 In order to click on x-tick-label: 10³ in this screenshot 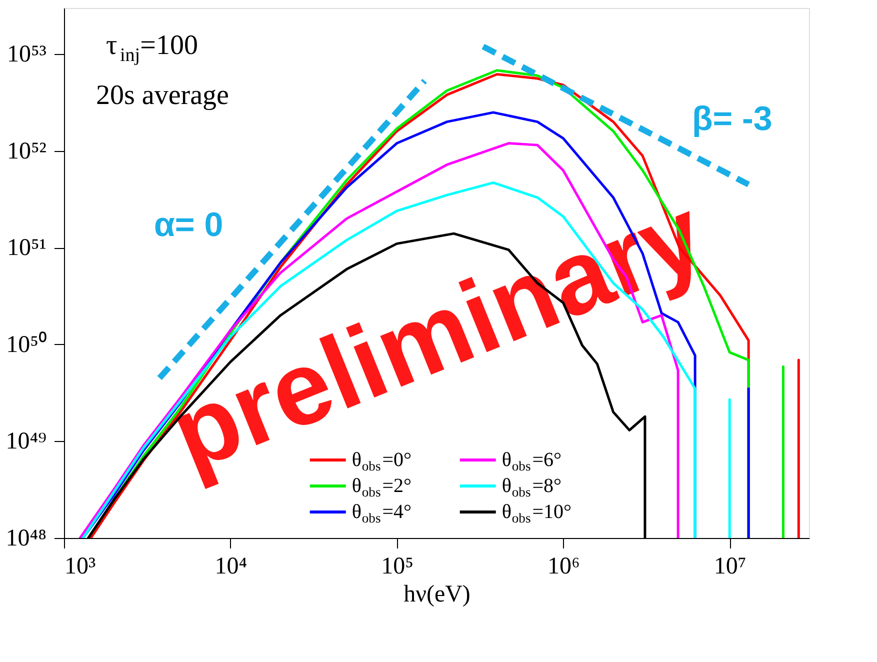, I will do `click(80, 567)`.